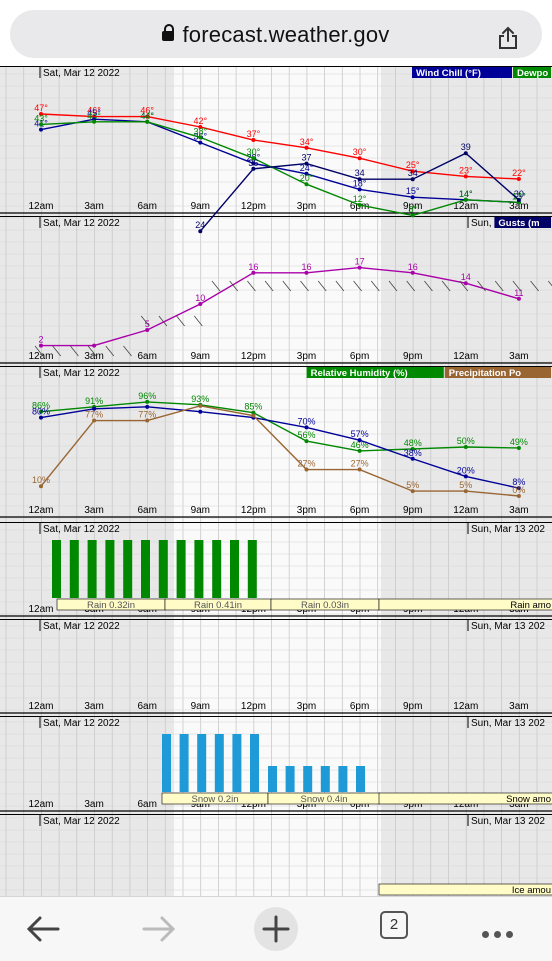 The image size is (552, 961). Describe the element at coordinates (500, 934) in the screenshot. I see `more-dots-icon` at that location.